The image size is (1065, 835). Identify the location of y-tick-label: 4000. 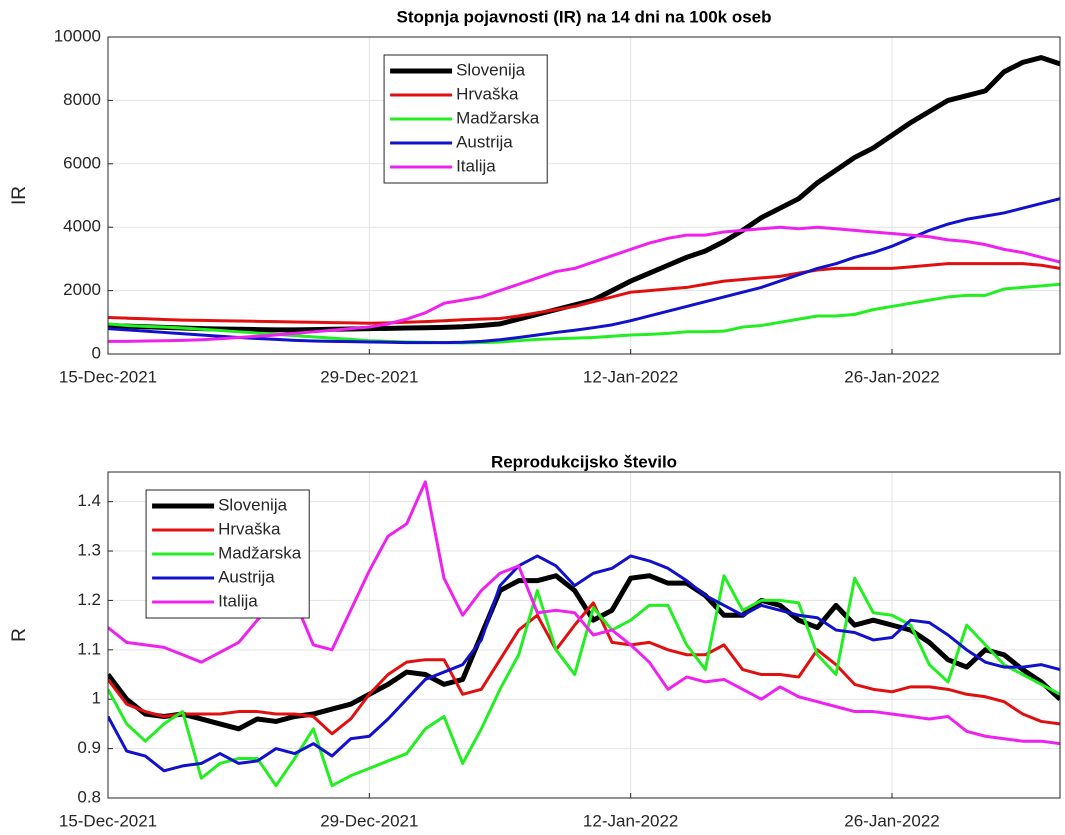
(82, 226).